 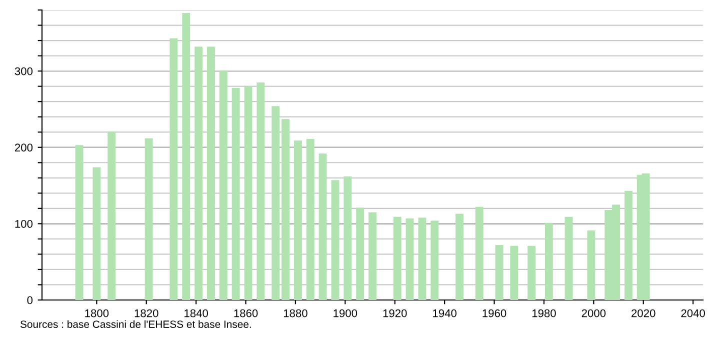 I want to click on x-tick-label: 2020, so click(x=644, y=313).